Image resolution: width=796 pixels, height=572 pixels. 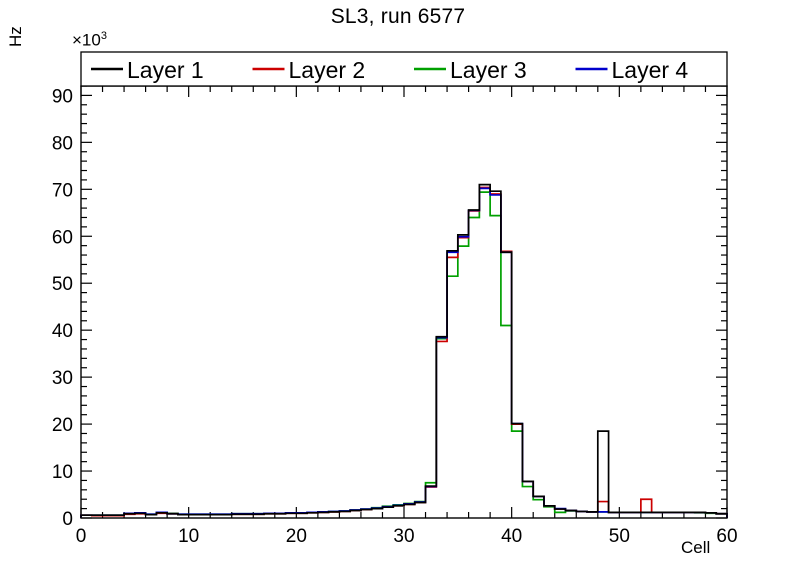 I want to click on y-tick-label: 70, so click(x=62, y=190).